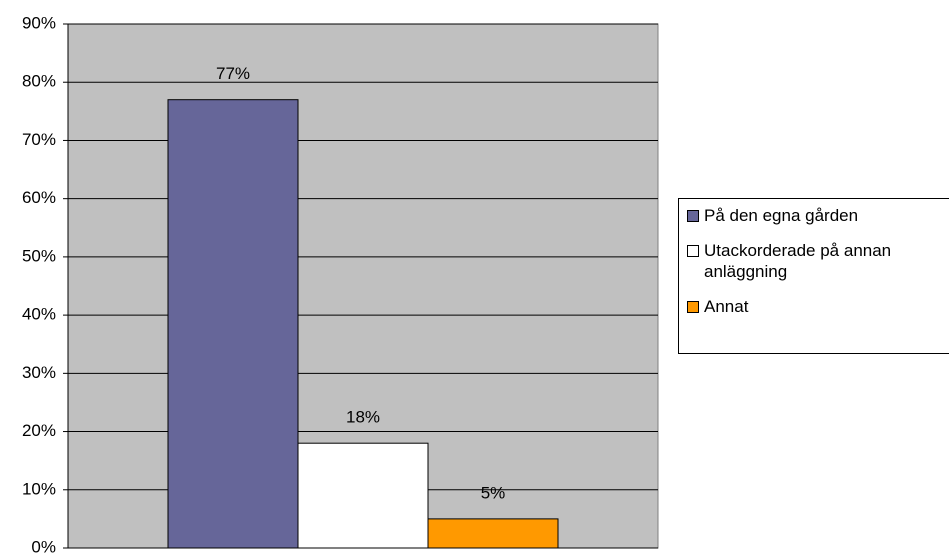 This screenshot has height=554, width=949. Describe the element at coordinates (781, 215) in the screenshot. I see `legend-label: På den egna gården` at that location.